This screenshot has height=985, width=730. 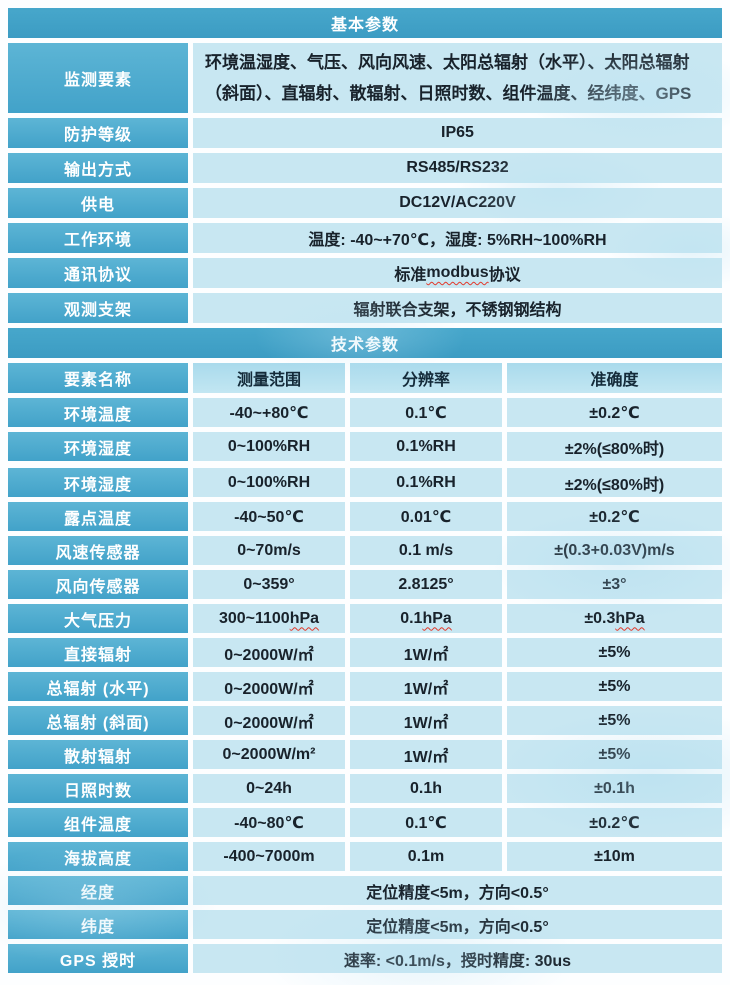 What do you see at coordinates (269, 856) in the screenshot?
I see `range-cell: -400~7000m` at bounding box center [269, 856].